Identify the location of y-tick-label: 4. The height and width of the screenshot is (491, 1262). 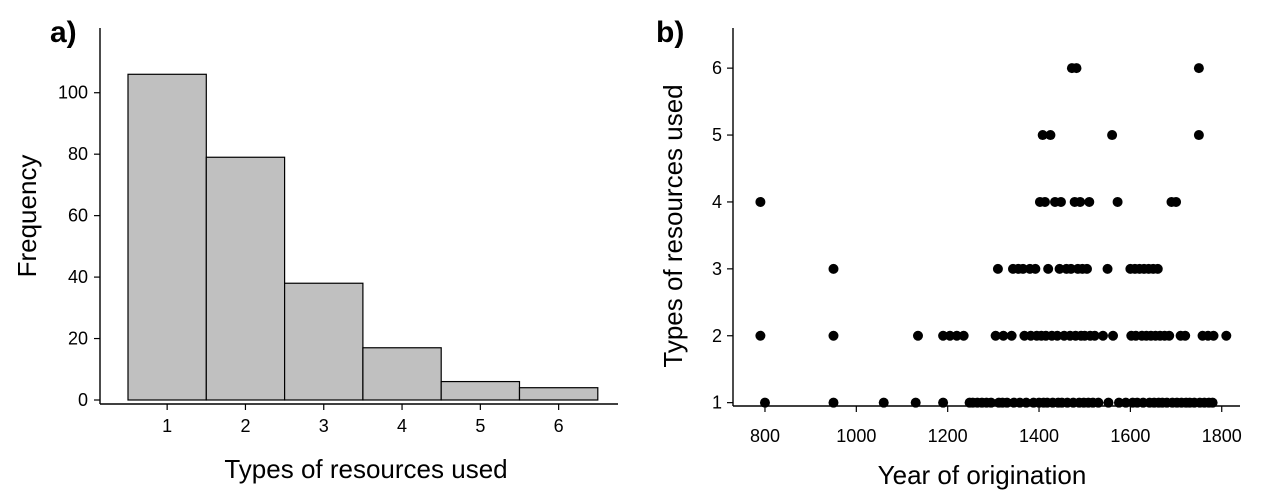
(717, 202).